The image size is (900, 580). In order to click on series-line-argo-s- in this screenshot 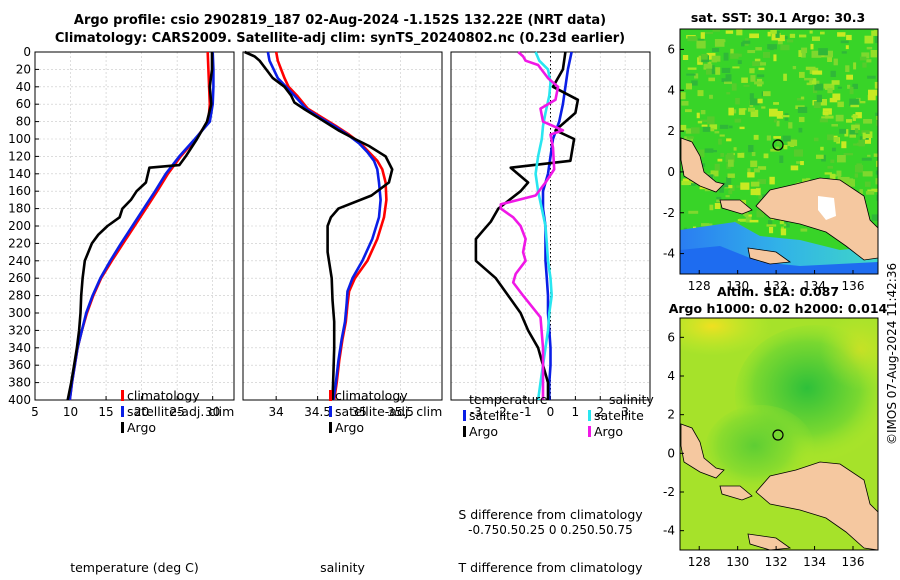, I will do `click(532, 225)`.